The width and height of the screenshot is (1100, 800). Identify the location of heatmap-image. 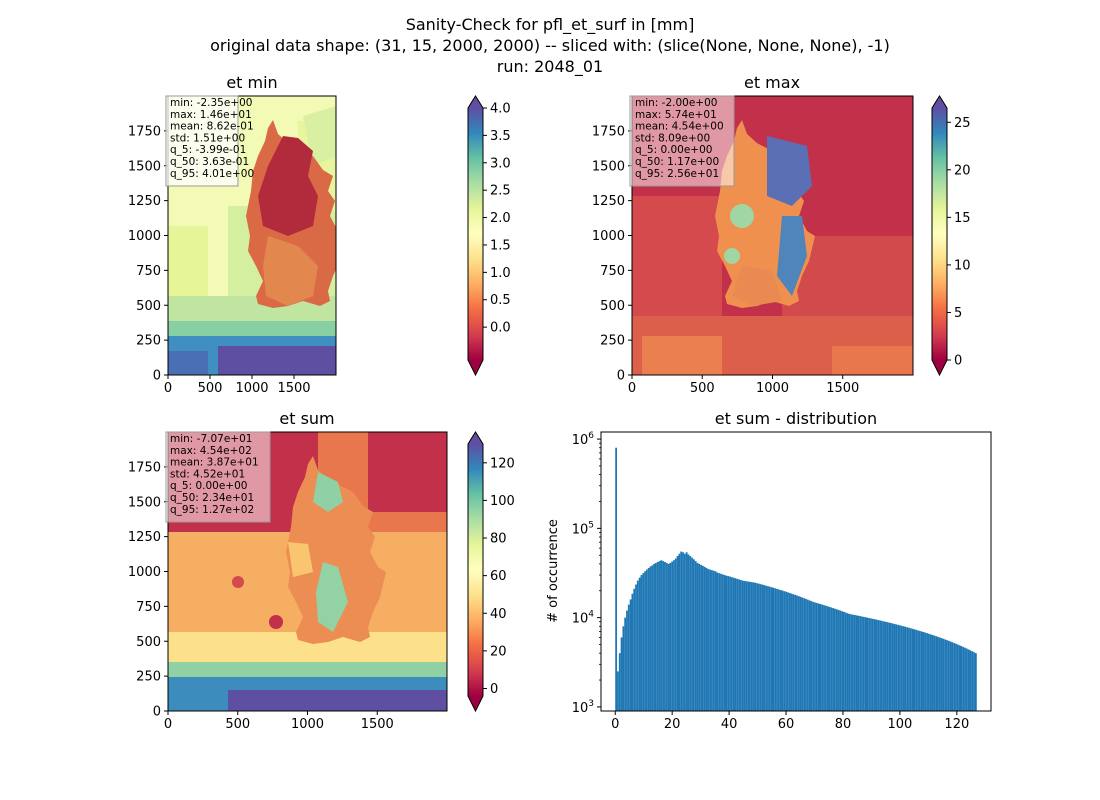
(772, 235).